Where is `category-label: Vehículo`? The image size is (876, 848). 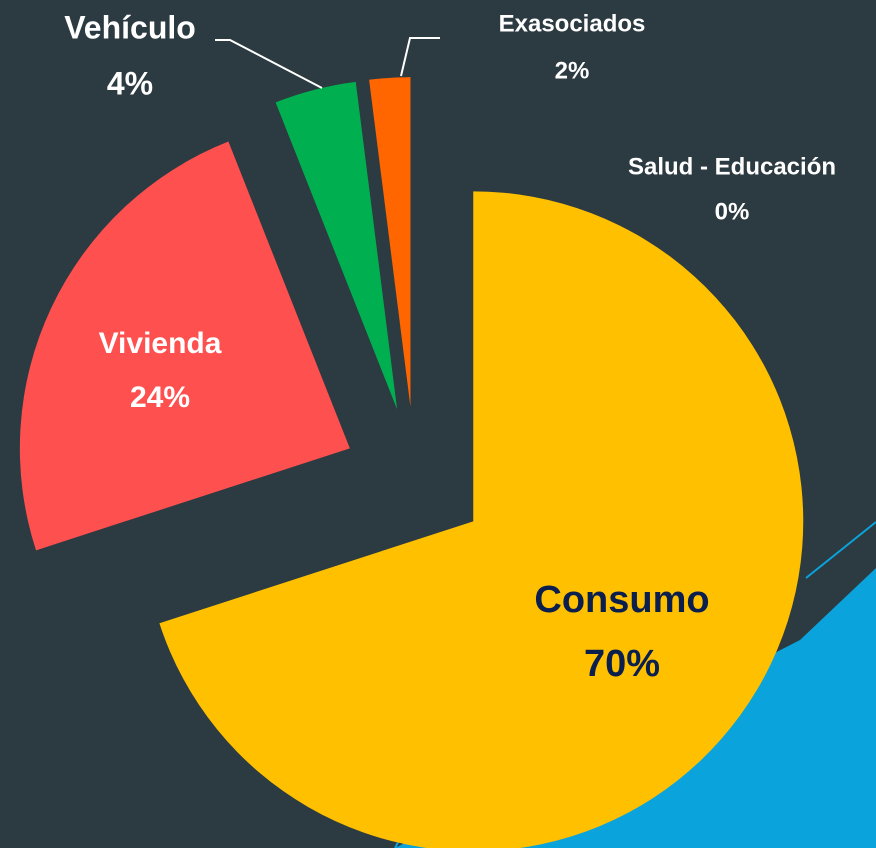 category-label: Vehículo is located at coordinates (130, 27).